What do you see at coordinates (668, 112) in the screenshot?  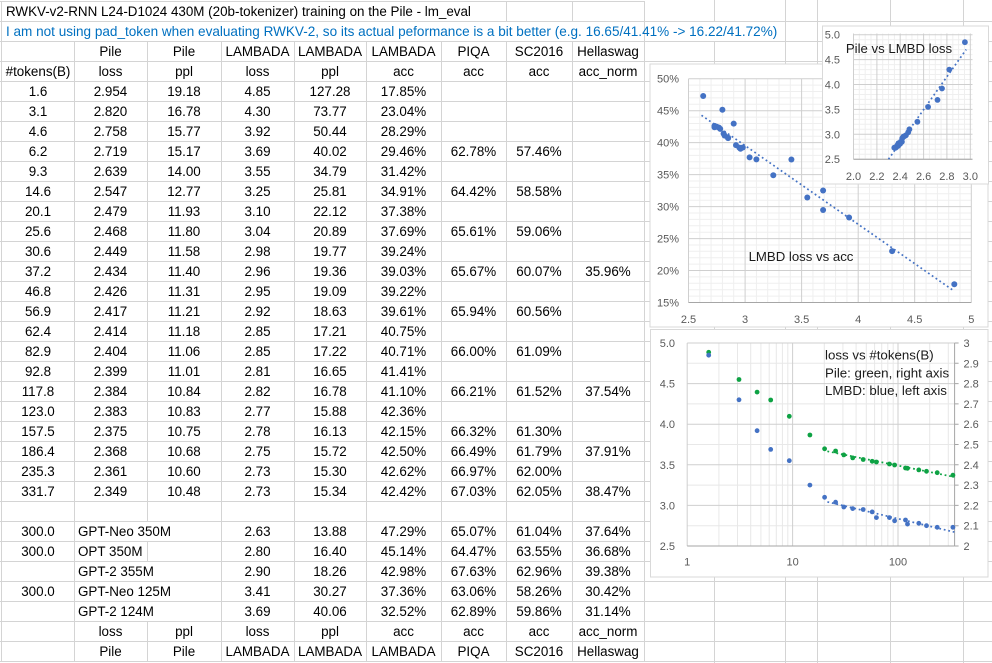 I see `svg-text: 45%` at bounding box center [668, 112].